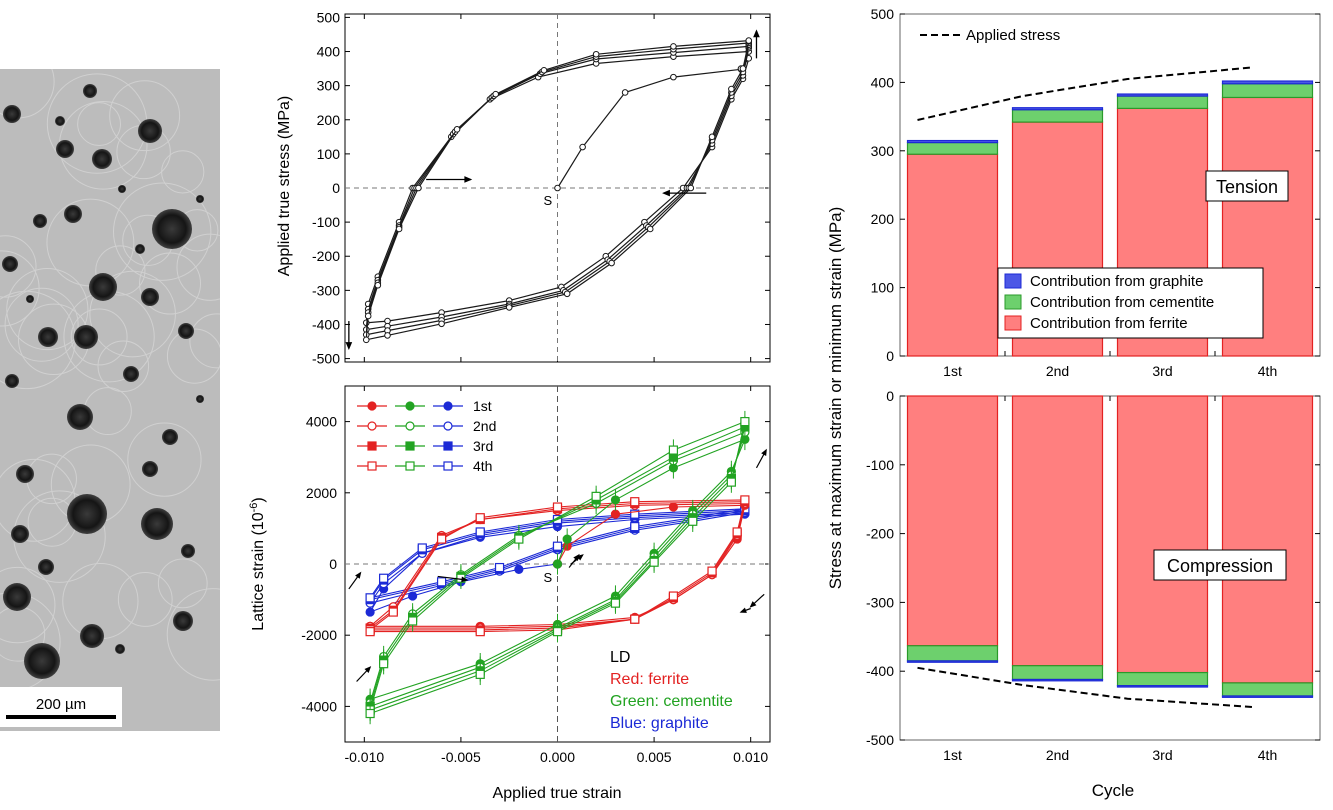  I want to click on tension-ytick-label: 500, so click(883, 14).